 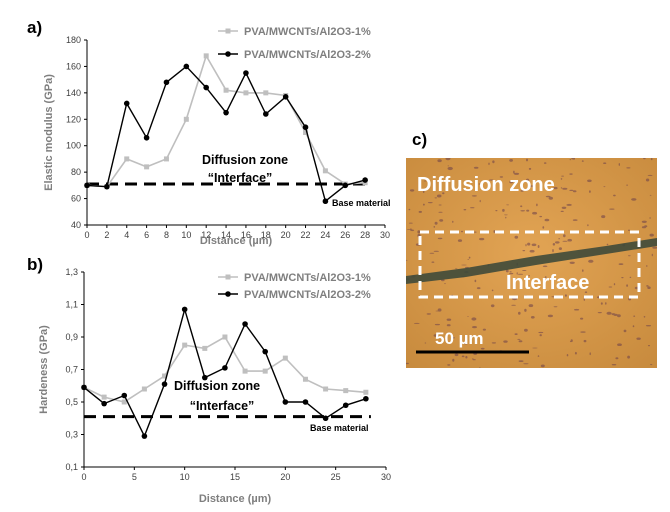 I want to click on chart1-x-tick-label: 16, so click(x=246, y=235).